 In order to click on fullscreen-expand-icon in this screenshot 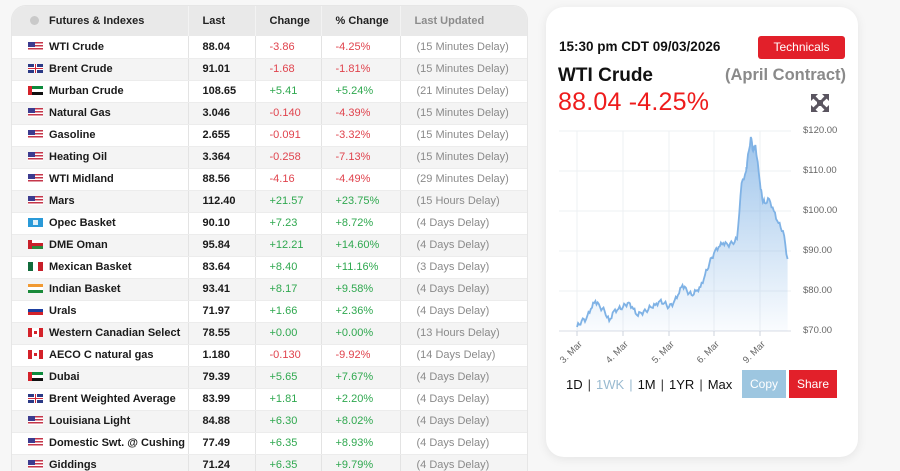, I will do `click(820, 103)`.